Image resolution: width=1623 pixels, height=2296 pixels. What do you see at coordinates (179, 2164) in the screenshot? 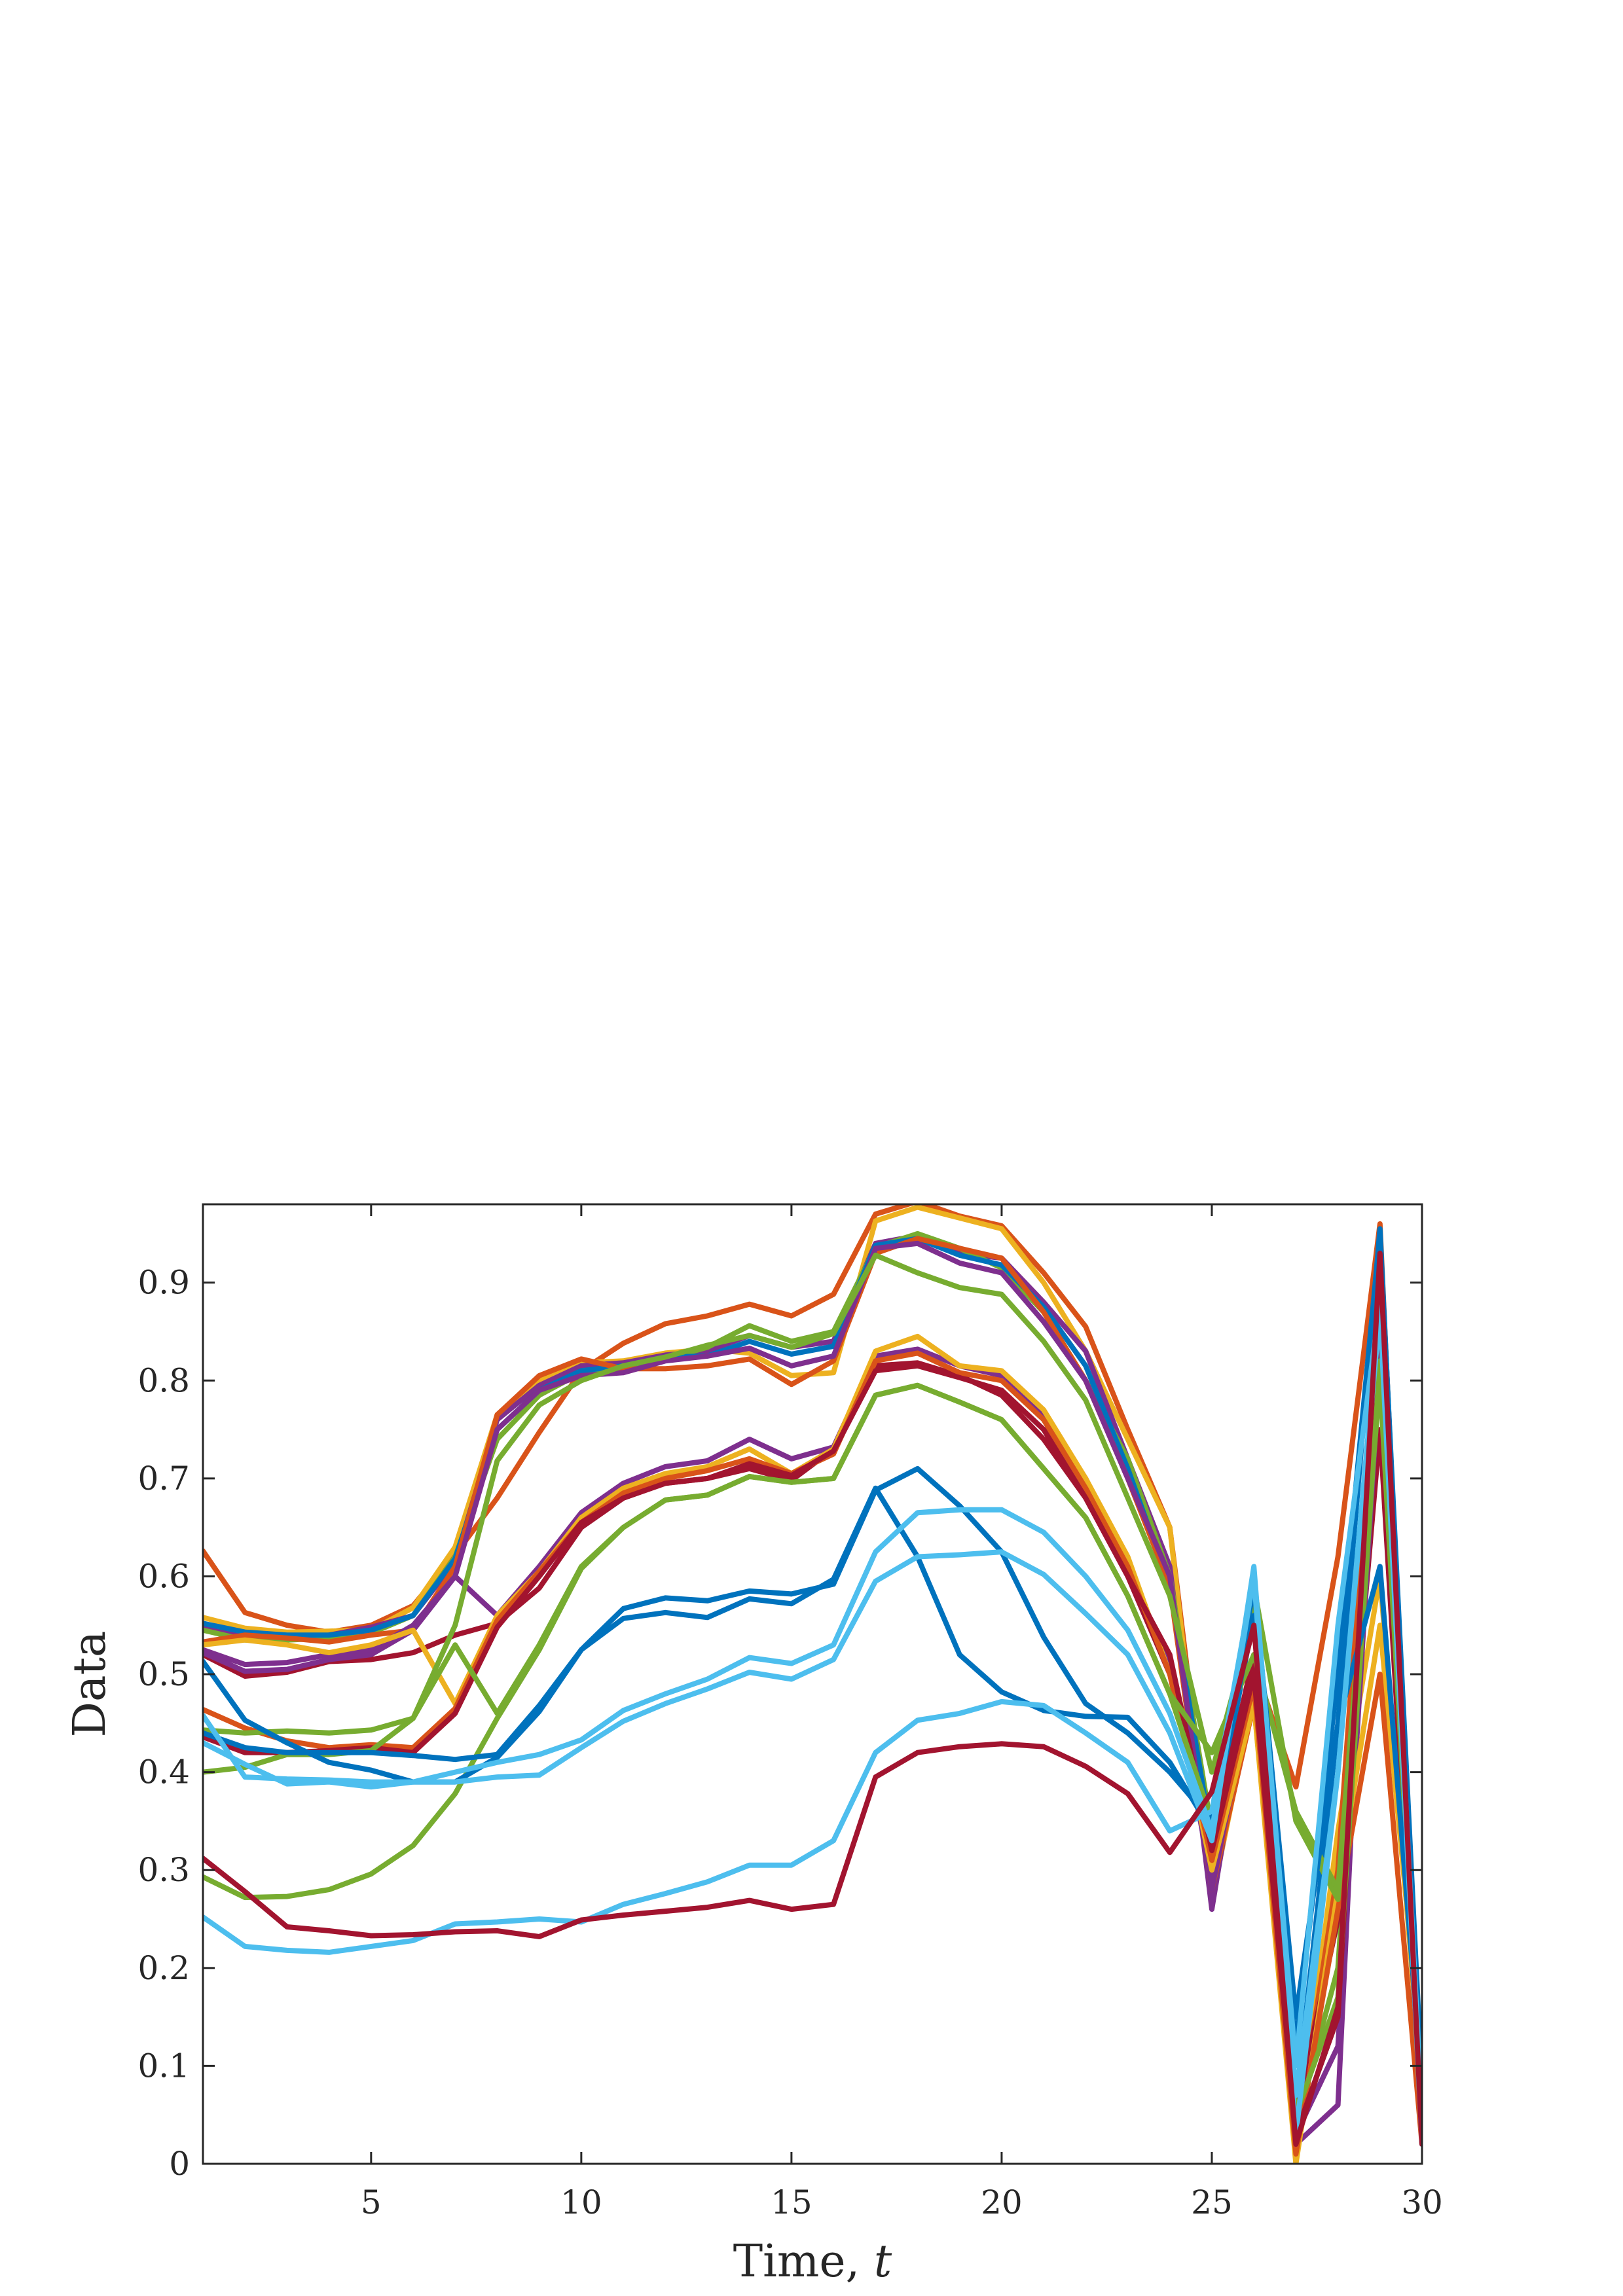
I see `y-tick-label: 0` at bounding box center [179, 2164].